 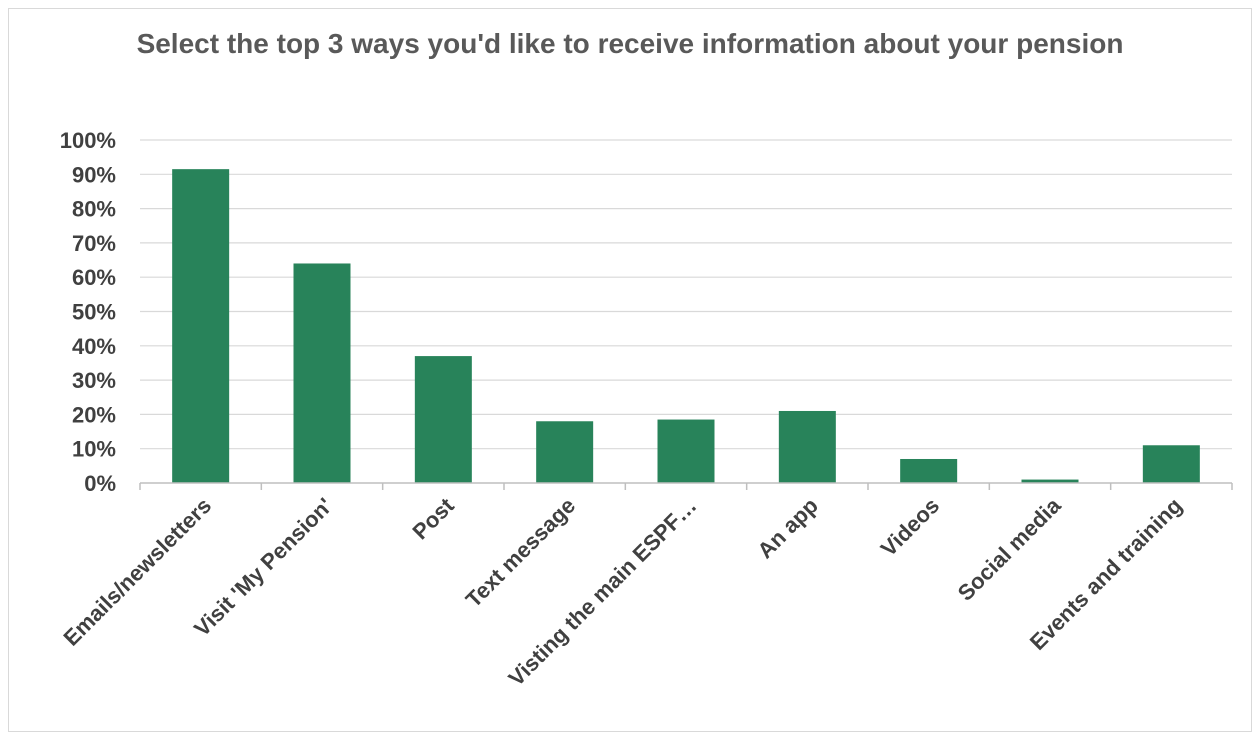 What do you see at coordinates (88, 140) in the screenshot?
I see `y-tick-label: 100%` at bounding box center [88, 140].